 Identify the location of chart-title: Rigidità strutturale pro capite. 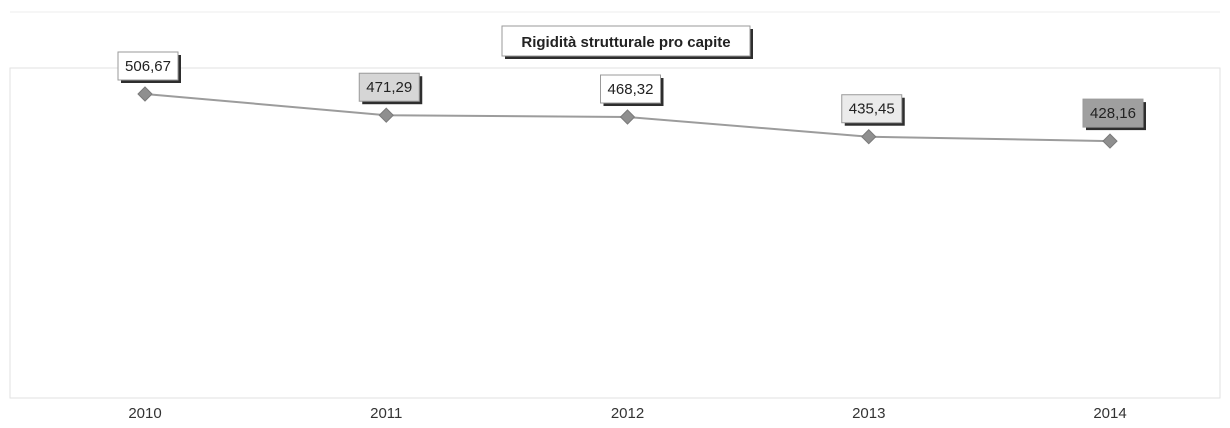
(627, 42).